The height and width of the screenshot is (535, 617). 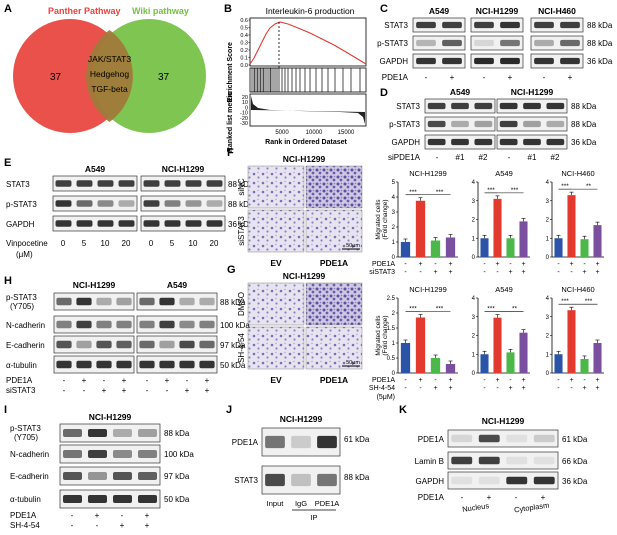 I want to click on venn-left-label: Panther Pathway, so click(x=84, y=11).